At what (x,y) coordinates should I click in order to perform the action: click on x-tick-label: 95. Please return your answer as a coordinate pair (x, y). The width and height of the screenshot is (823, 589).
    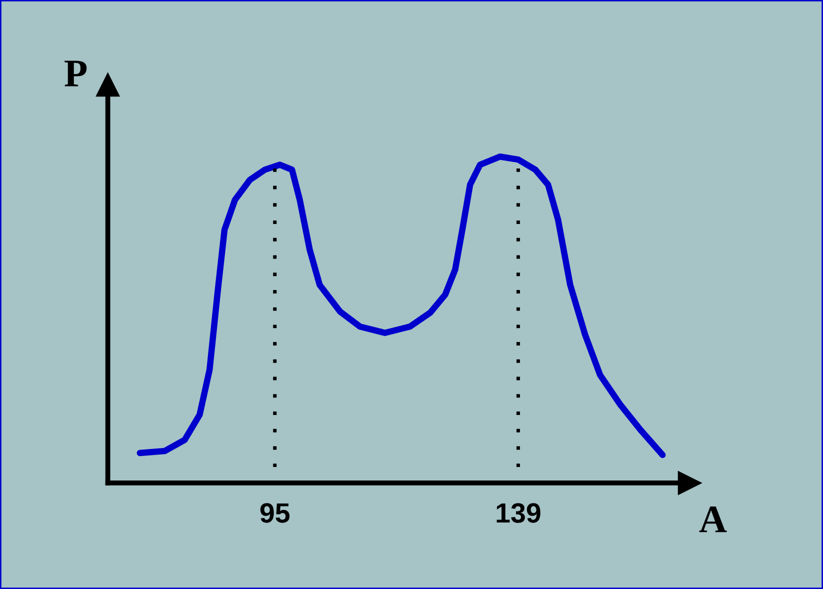
    Looking at the image, I should click on (275, 513).